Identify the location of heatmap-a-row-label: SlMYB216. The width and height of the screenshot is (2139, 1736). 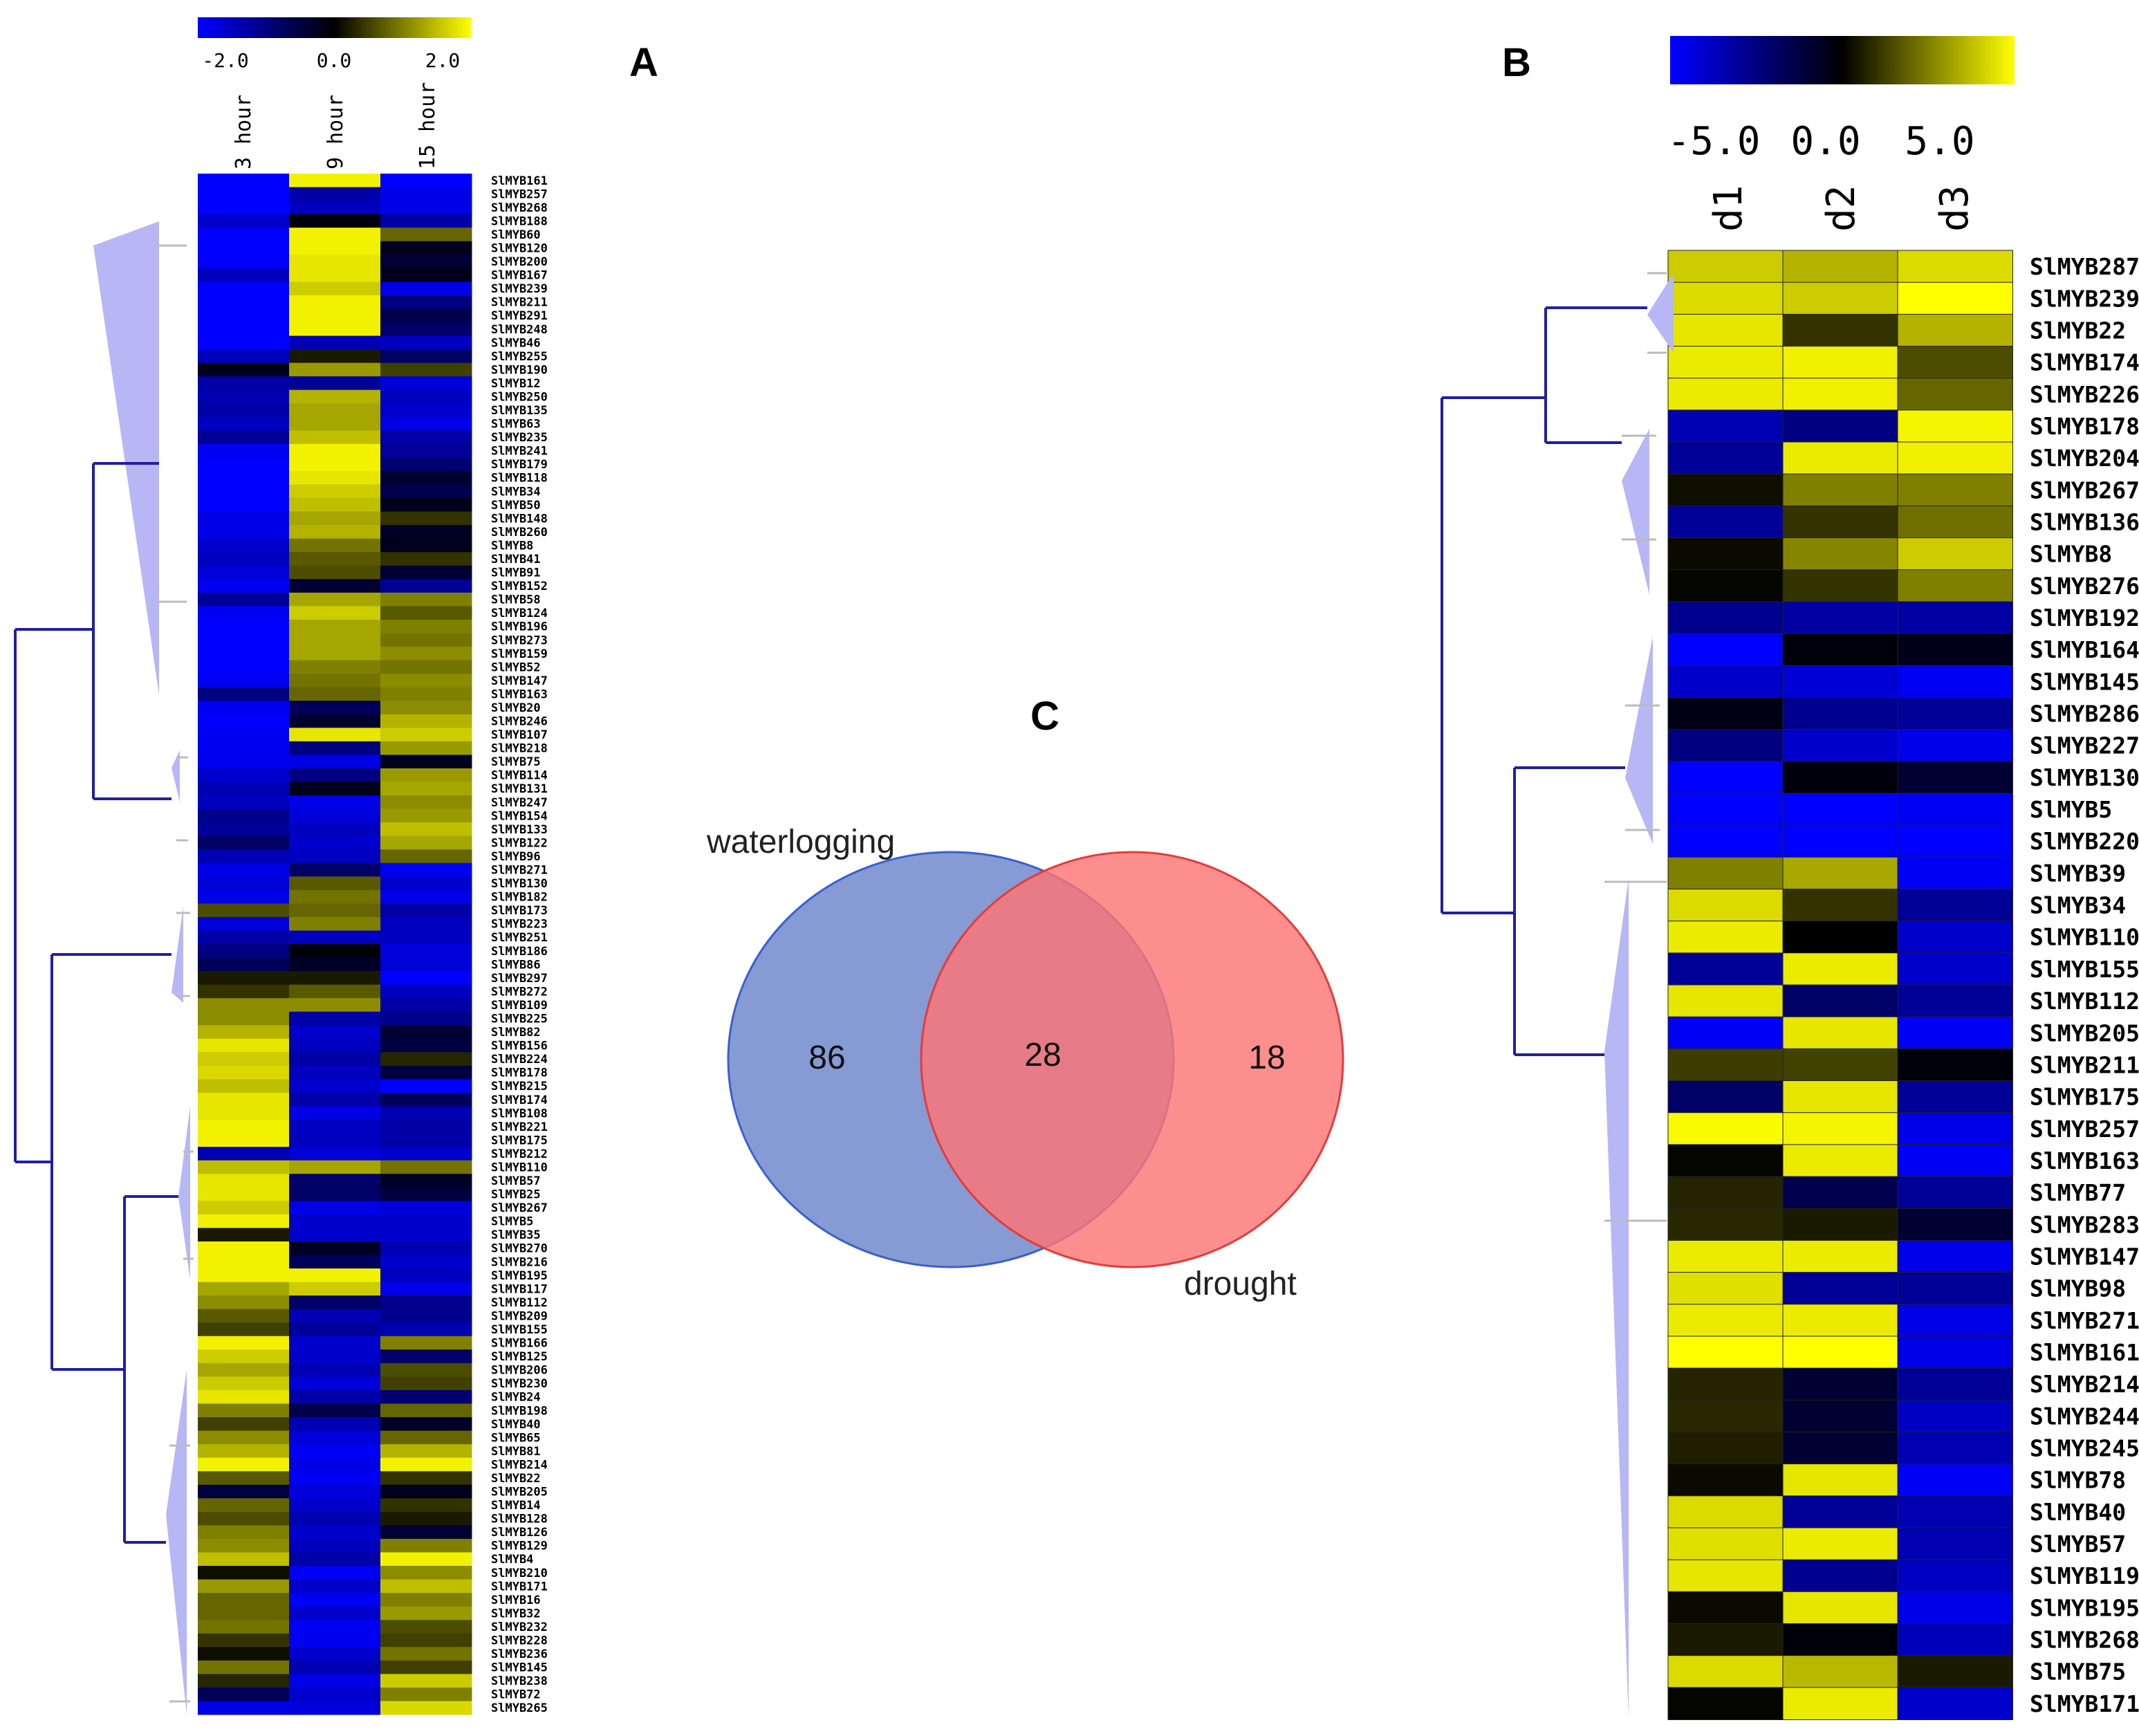
(519, 1262).